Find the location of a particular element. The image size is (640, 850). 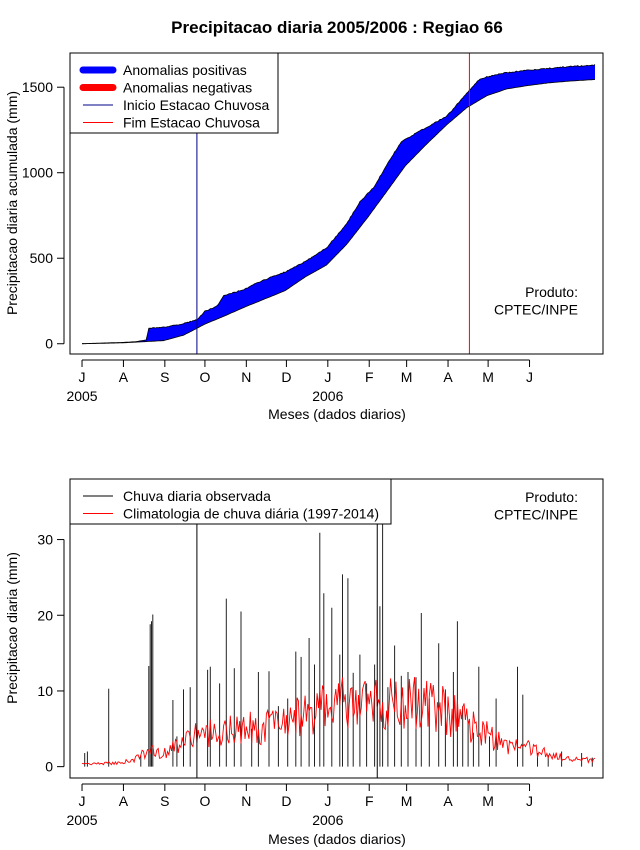

legend-label: Anomalias negativas is located at coordinates (187, 88).